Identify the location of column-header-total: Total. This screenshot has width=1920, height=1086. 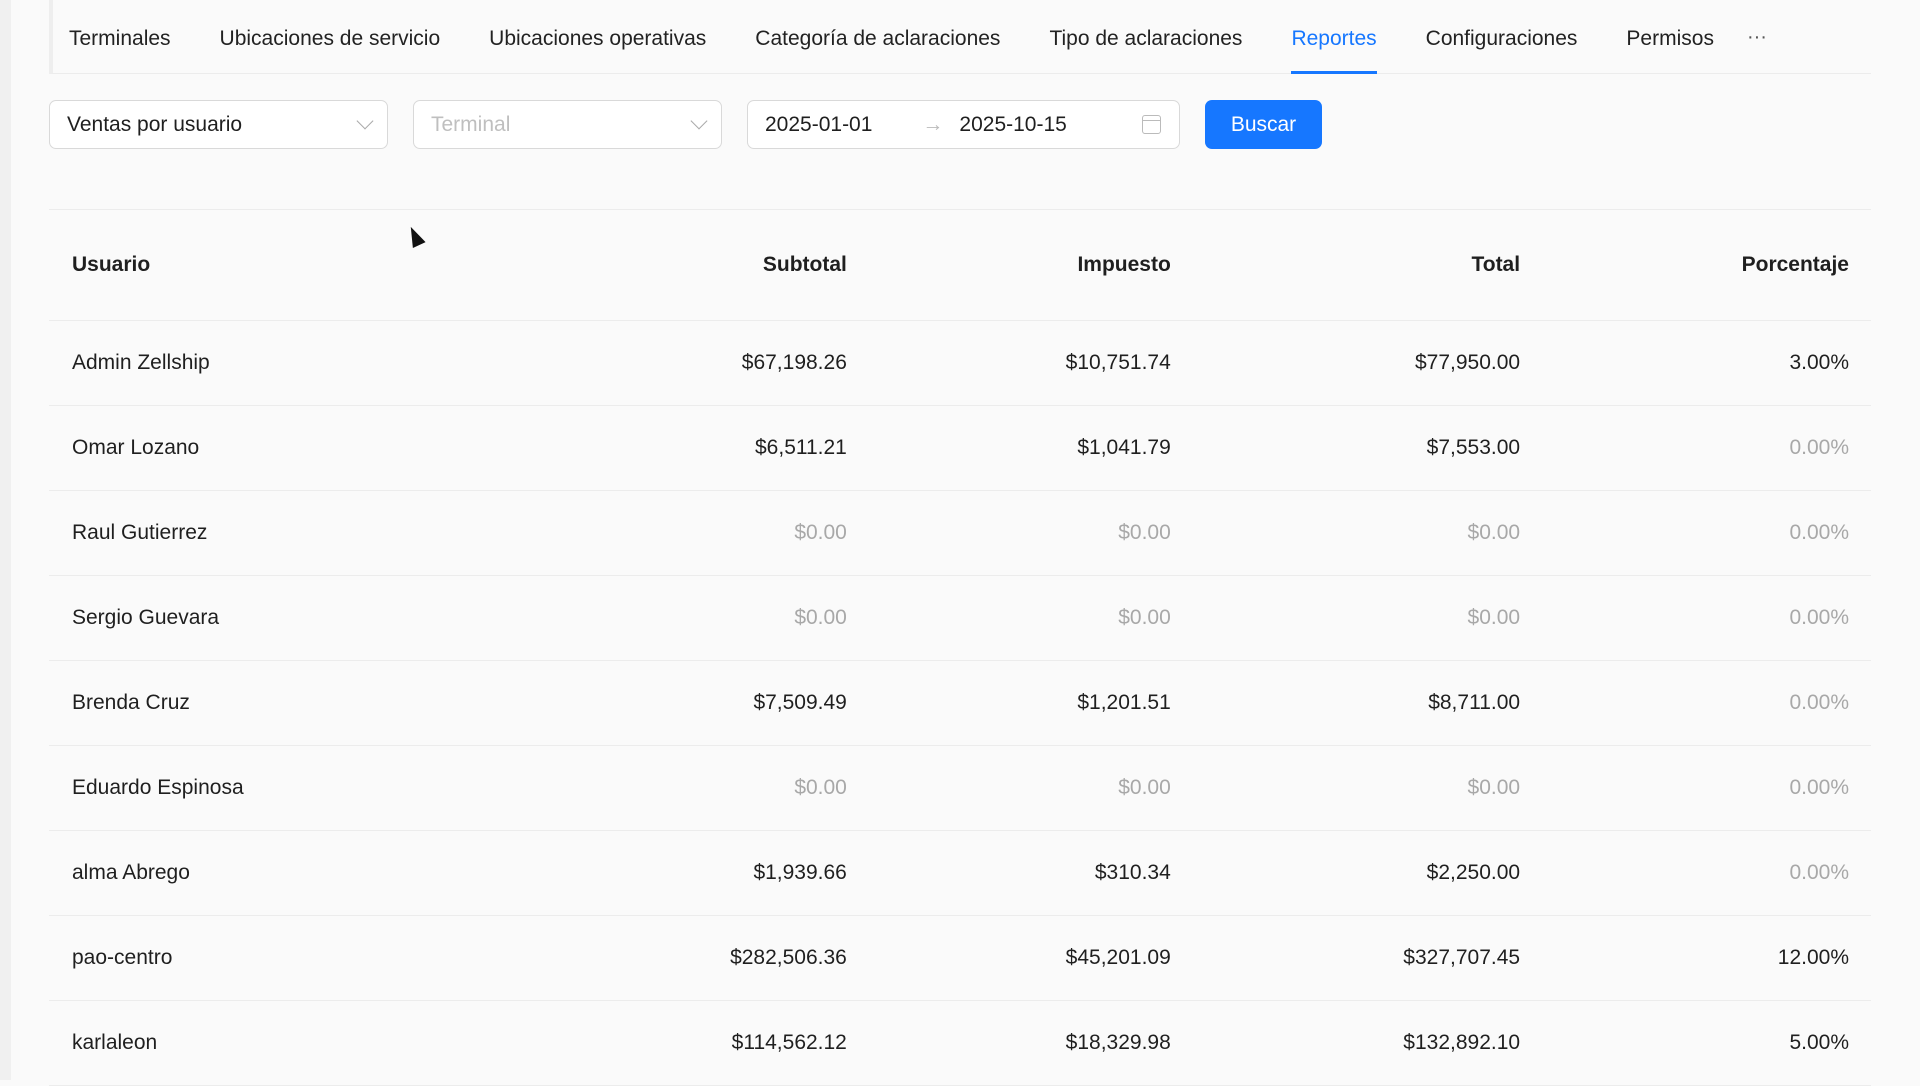
(1367, 265).